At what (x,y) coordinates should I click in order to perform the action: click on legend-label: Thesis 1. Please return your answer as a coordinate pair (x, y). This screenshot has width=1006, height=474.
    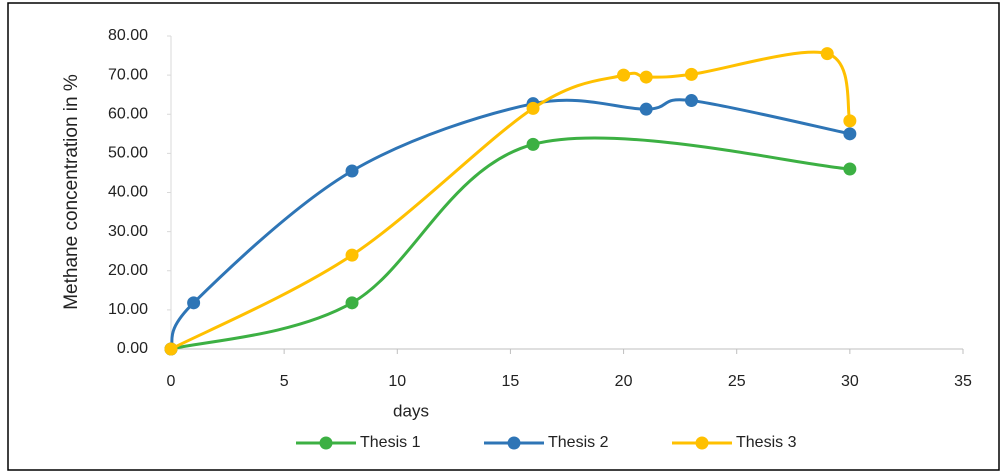
    Looking at the image, I should click on (390, 442).